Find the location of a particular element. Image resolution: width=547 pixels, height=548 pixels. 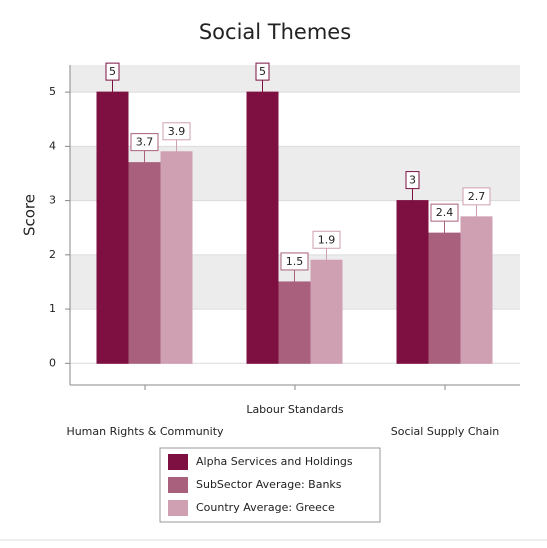

value-label: 2.7 is located at coordinates (477, 196).